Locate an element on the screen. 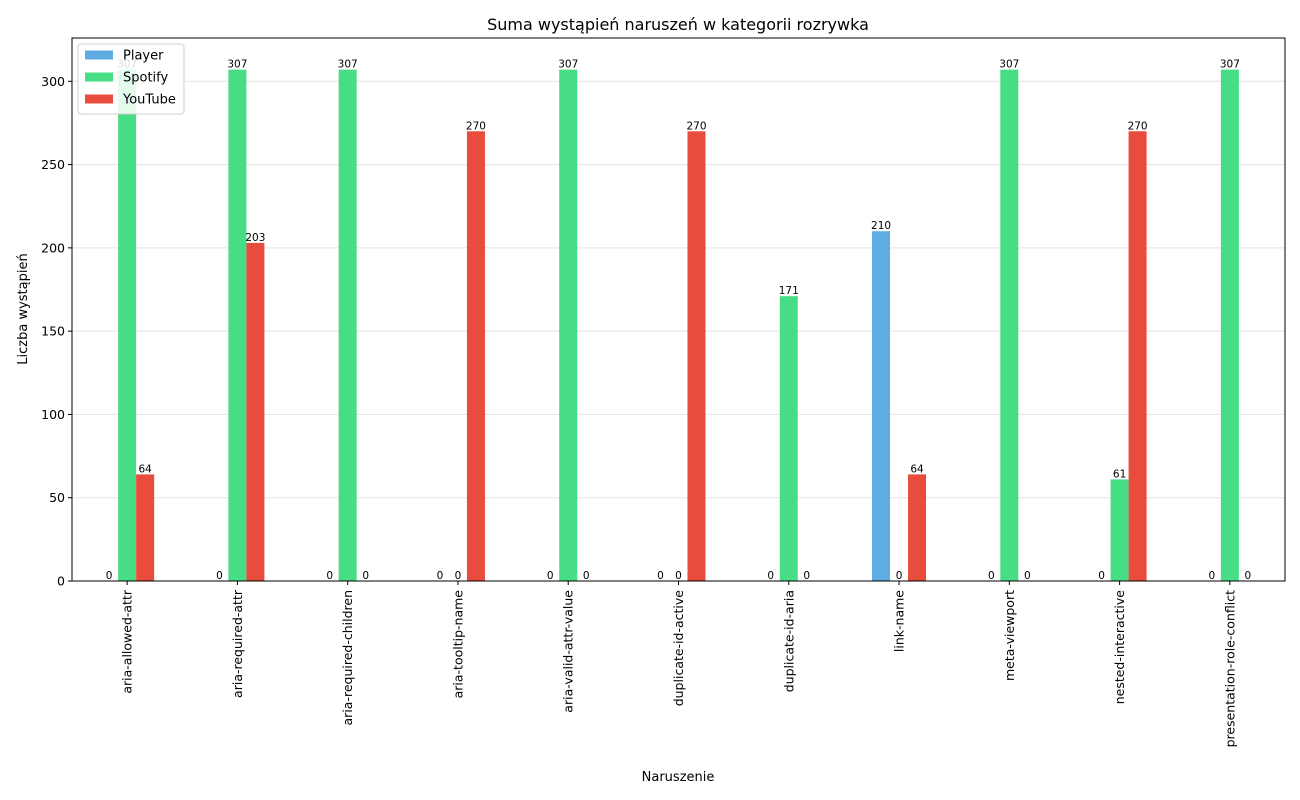 Image resolution: width=1300 pixels, height=800 pixels. y-axis: 0 50 100 150 200 250 300 is located at coordinates (56, 331).